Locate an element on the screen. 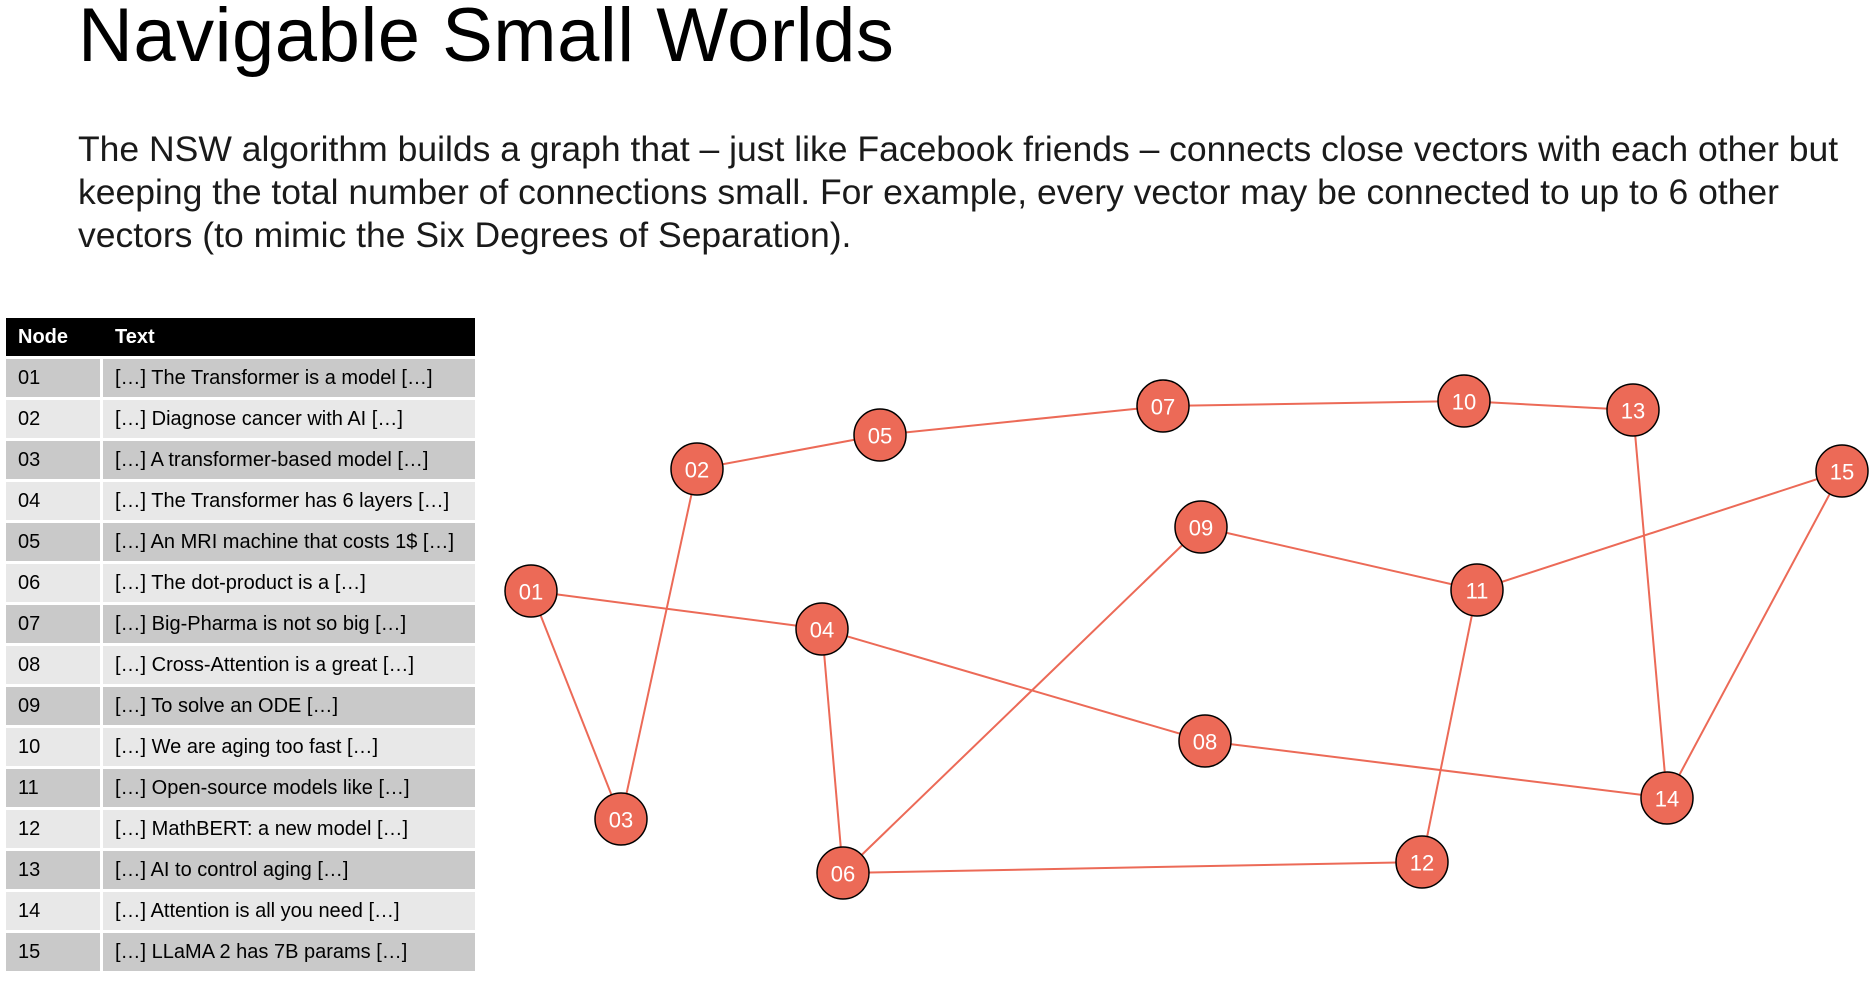  table-row: 04 […] The Transformer has 6 layers […] is located at coordinates (240, 499).